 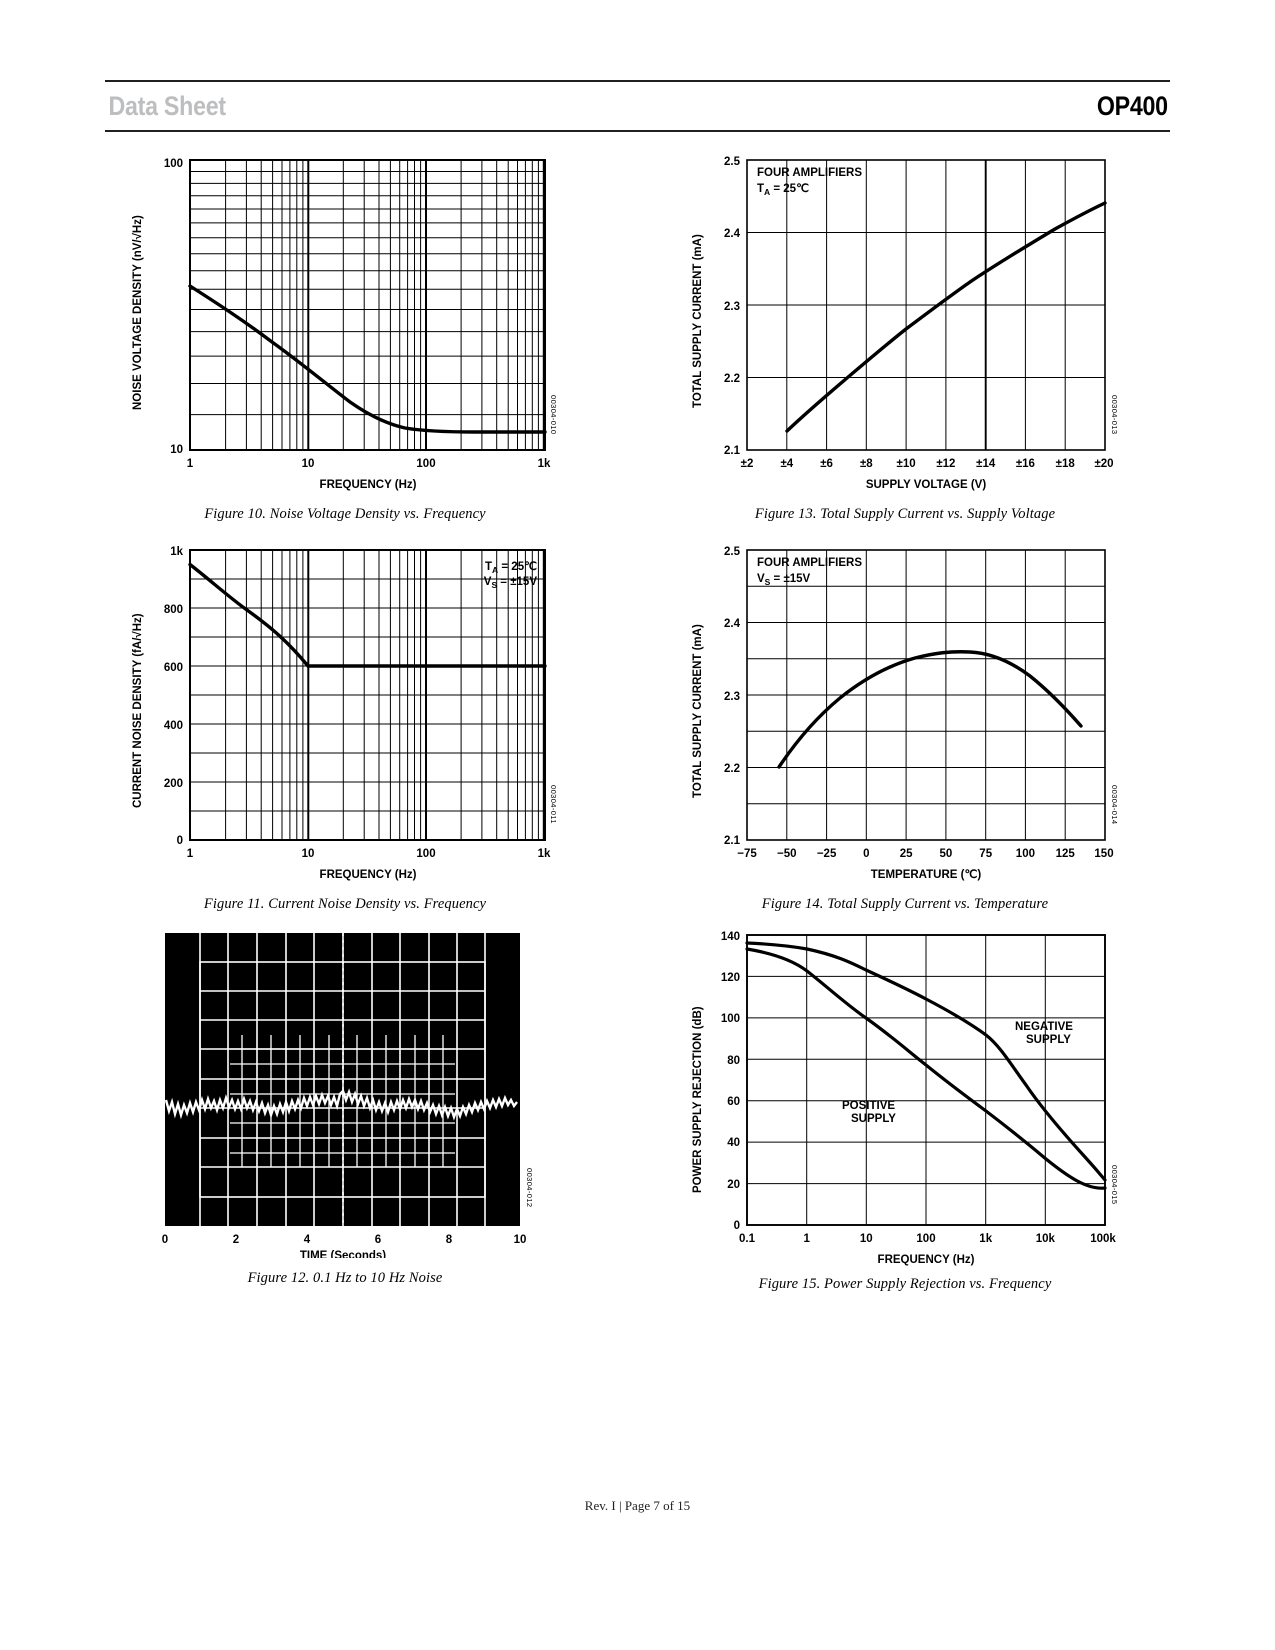 What do you see at coordinates (732, 769) in the screenshot?
I see `fig14-ytick-3: 2.2` at bounding box center [732, 769].